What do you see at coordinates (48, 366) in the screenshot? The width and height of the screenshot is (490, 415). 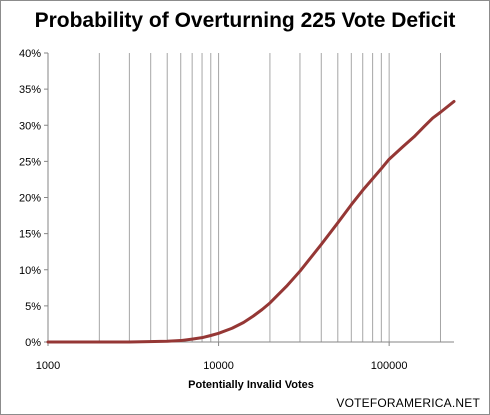 I see `x-tick-label: 1000` at bounding box center [48, 366].